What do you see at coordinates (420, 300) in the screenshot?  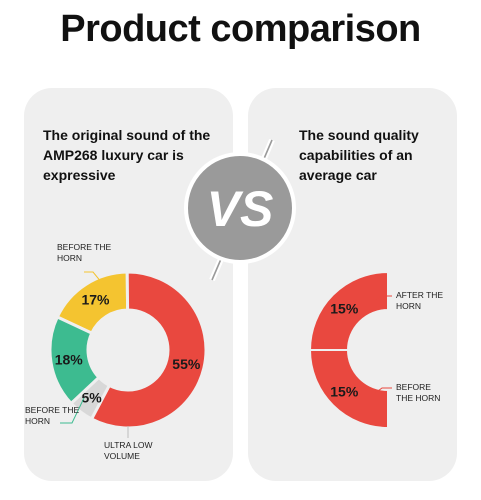 I see `callout-after-horn: AFTER THE HORN` at bounding box center [420, 300].